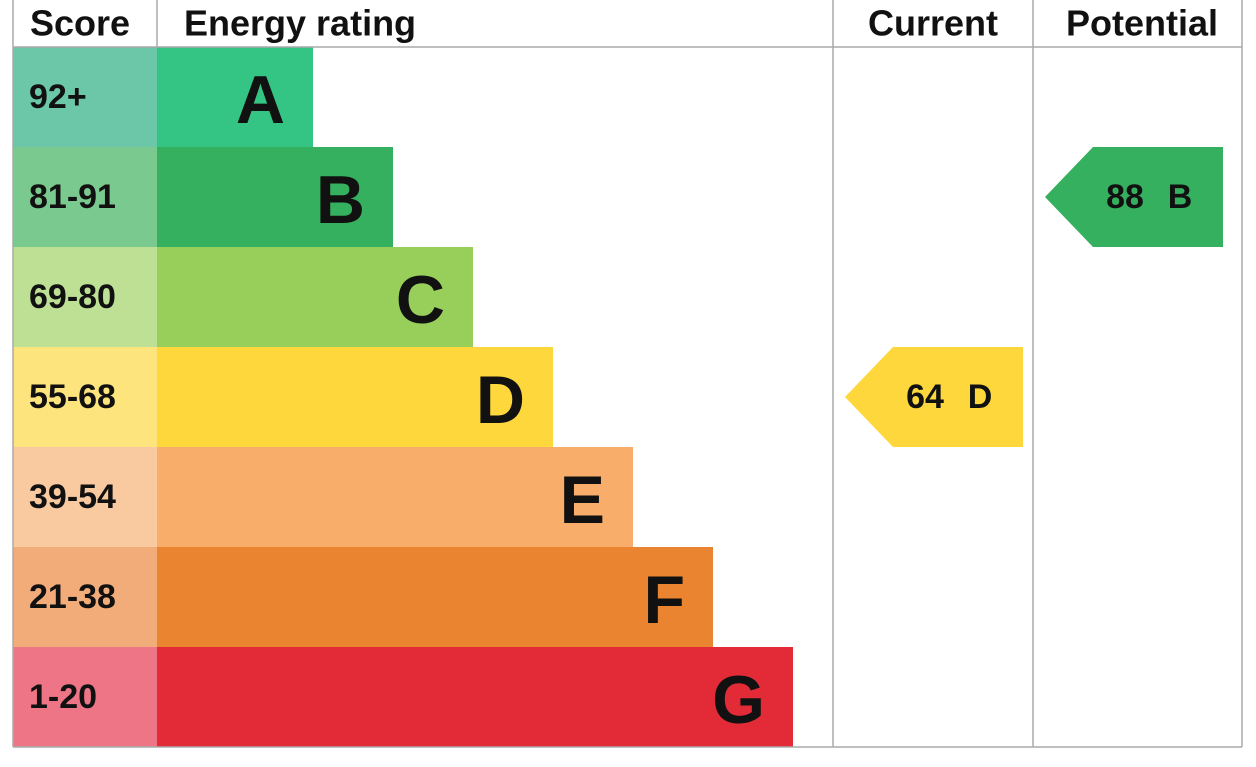 This screenshot has height=767, width=1256. Describe the element at coordinates (63, 697) in the screenshot. I see `score-label: 1-20` at that location.